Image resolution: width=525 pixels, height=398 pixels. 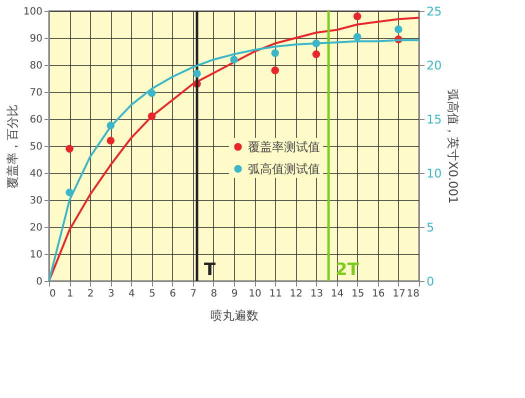 I want to click on x-tick-label: 12, so click(x=296, y=294).